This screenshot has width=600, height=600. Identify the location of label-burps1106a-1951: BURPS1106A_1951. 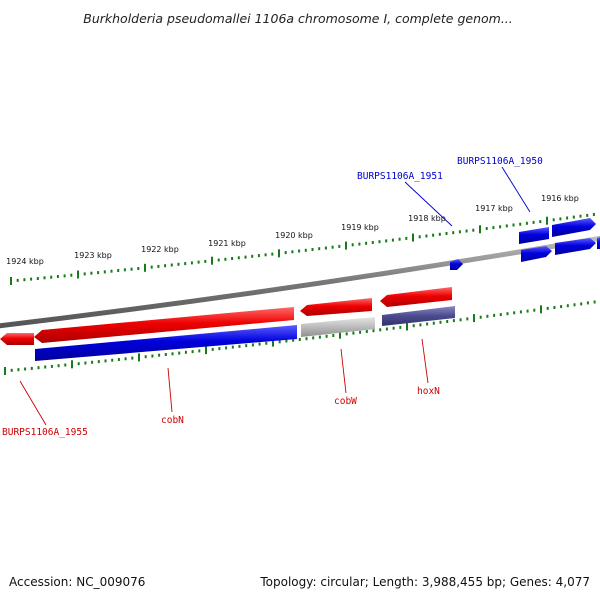
(400, 176).